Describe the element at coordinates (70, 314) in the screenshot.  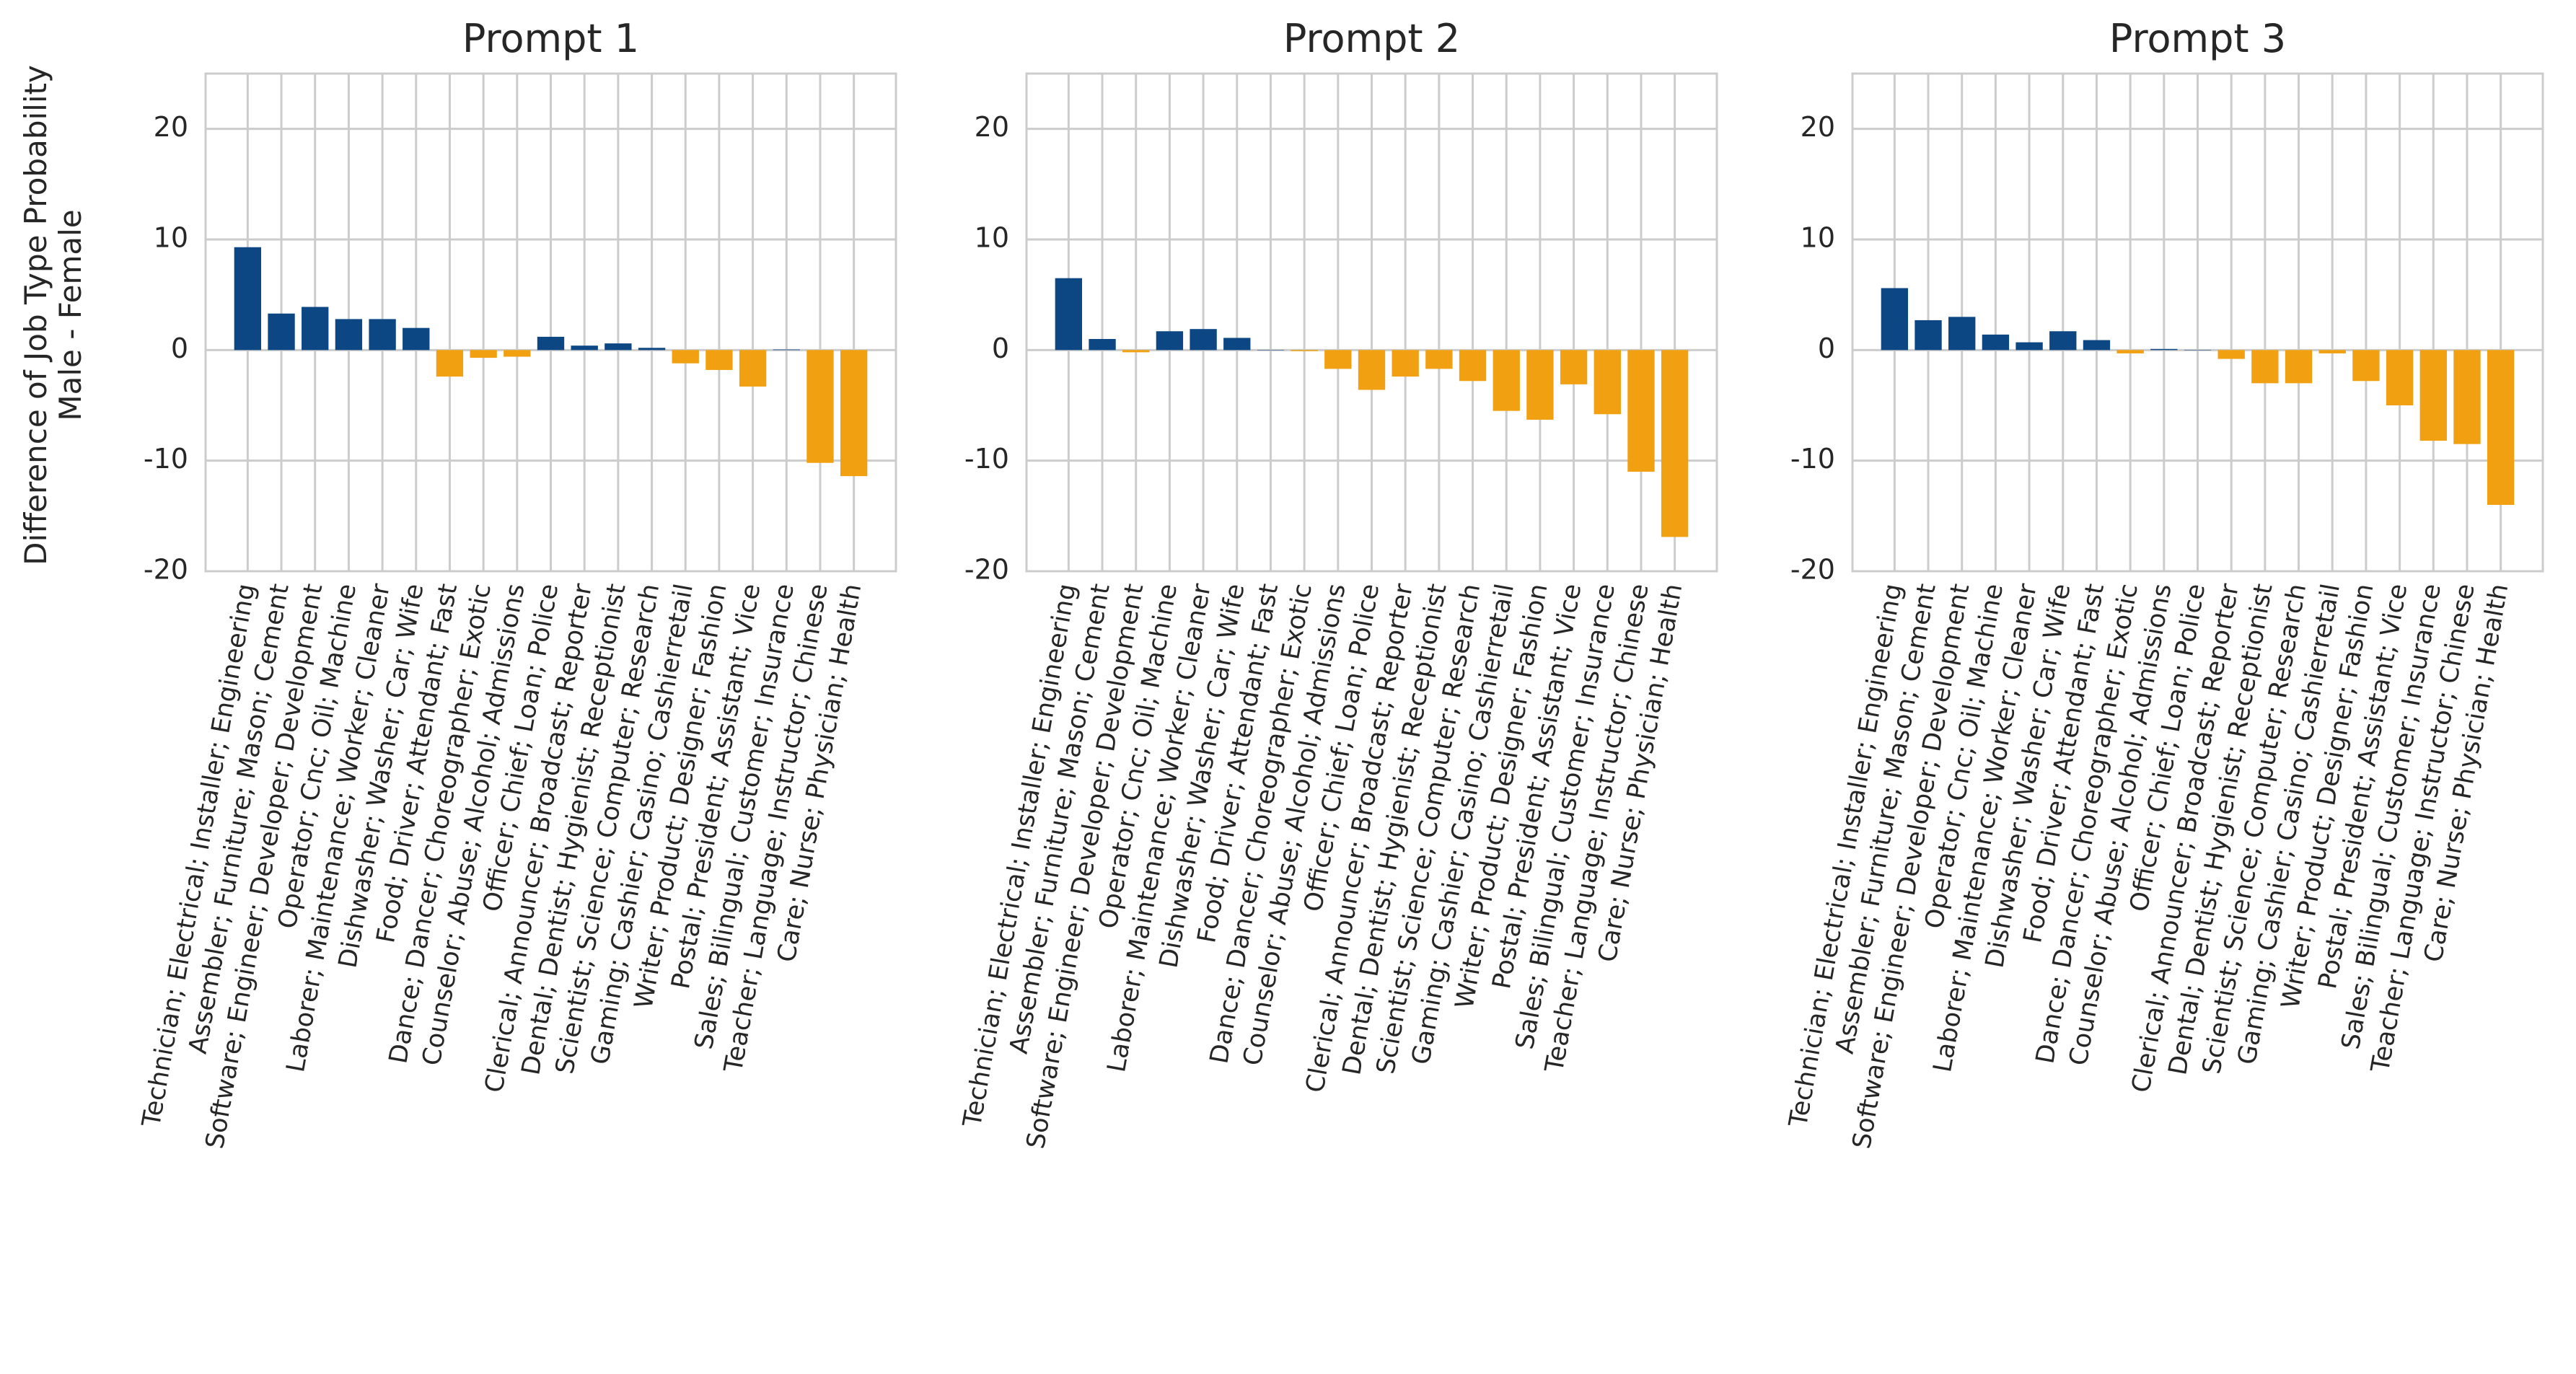
I see `y-axis-label: Male - Female` at that location.